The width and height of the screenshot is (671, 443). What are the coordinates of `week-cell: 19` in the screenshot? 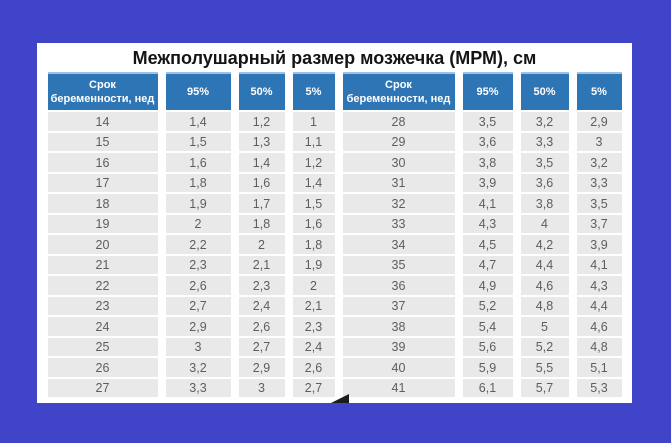 It's located at (102, 224).